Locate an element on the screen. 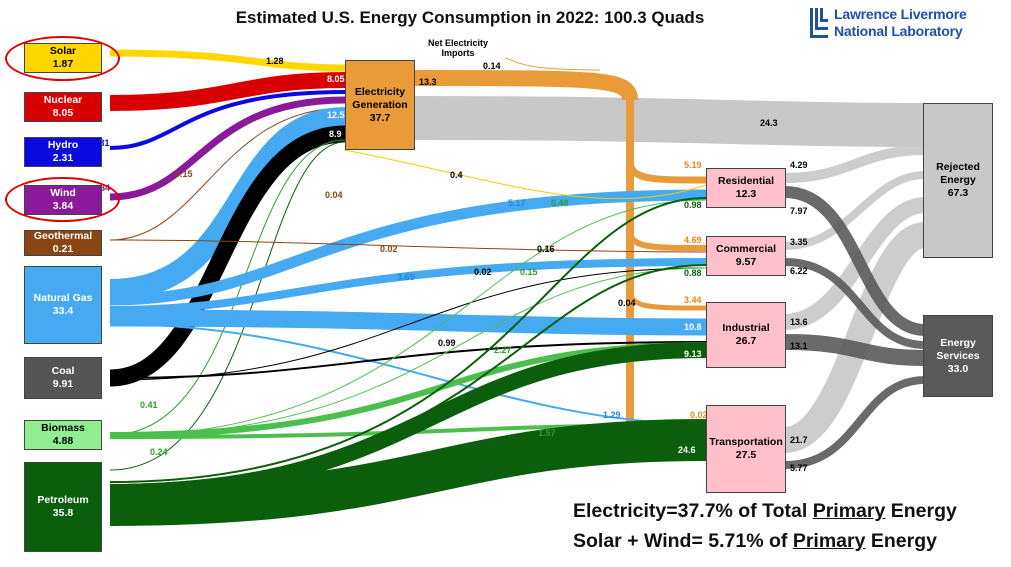  flow-gas-trans is located at coordinates (408, 374).